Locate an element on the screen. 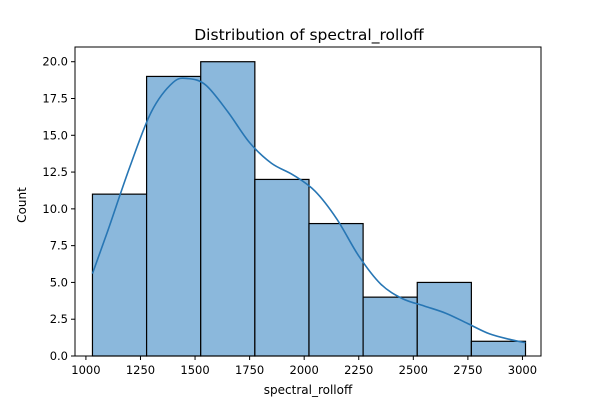  y-axis-ticks: 0.0 2.5 5.0 7.5 10.0 12.5 15.0 17.5 20.0 is located at coordinates (58, 209).